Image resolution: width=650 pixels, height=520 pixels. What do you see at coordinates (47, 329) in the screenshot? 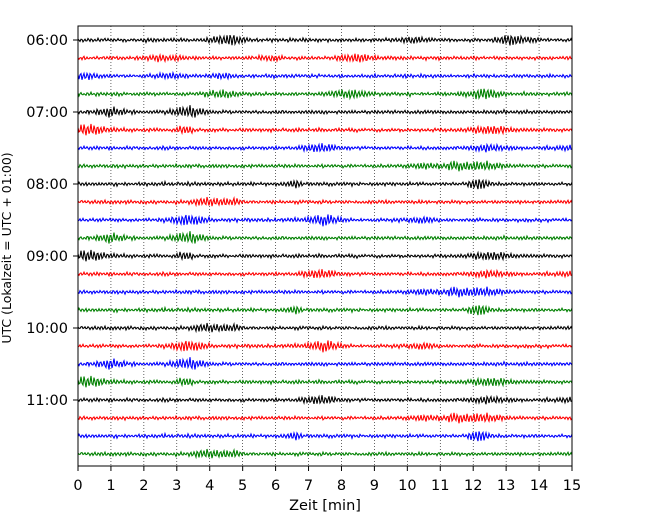
I see `y-tick-label-1000: 10:00` at bounding box center [47, 329].